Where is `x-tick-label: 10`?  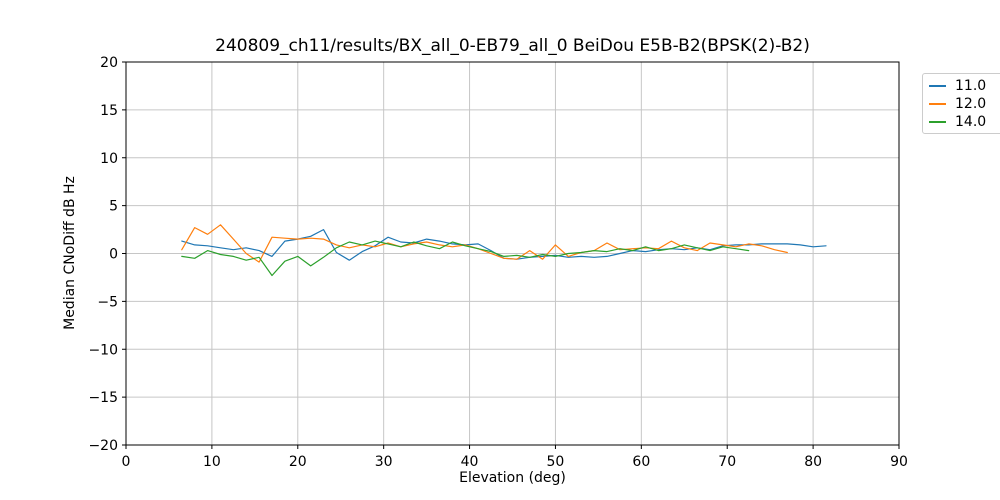
x-tick-label: 10 is located at coordinates (212, 462).